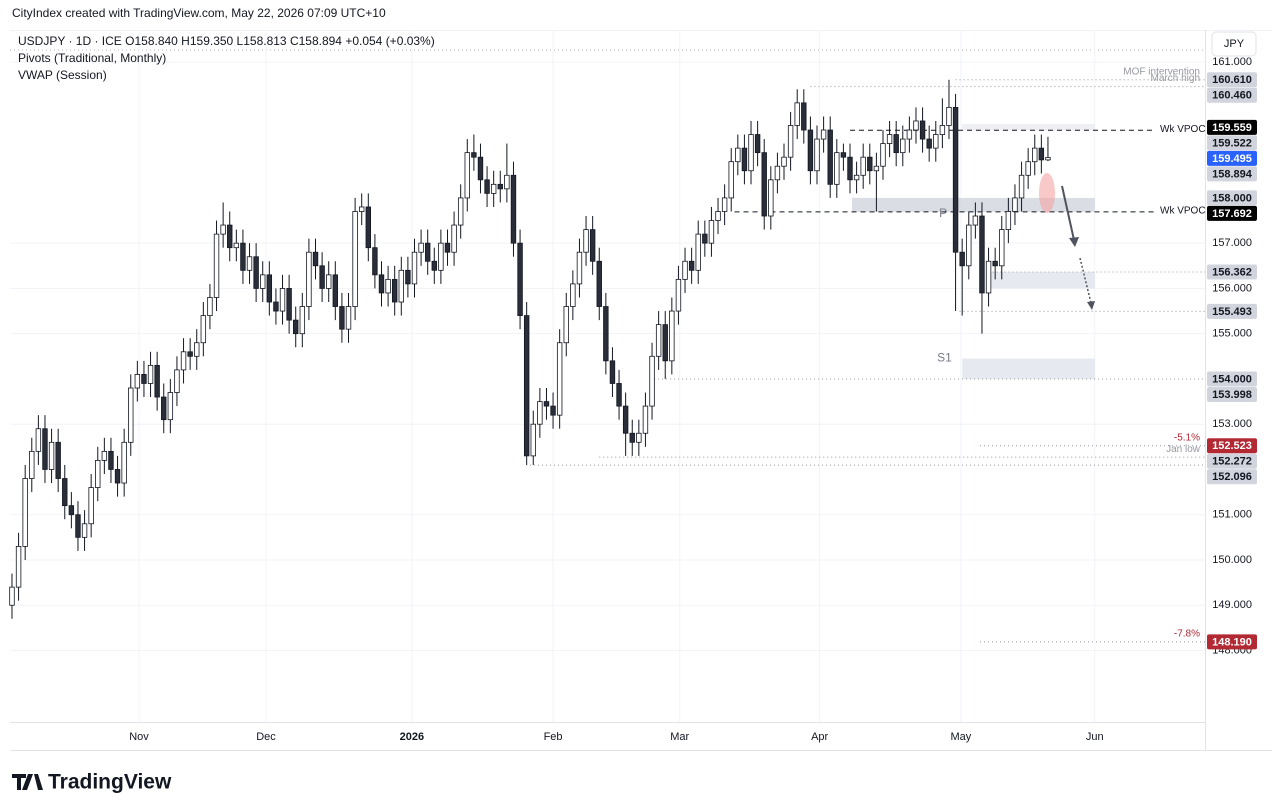  What do you see at coordinates (1232, 605) in the screenshot?
I see `y-tick-label: 149.000` at bounding box center [1232, 605].